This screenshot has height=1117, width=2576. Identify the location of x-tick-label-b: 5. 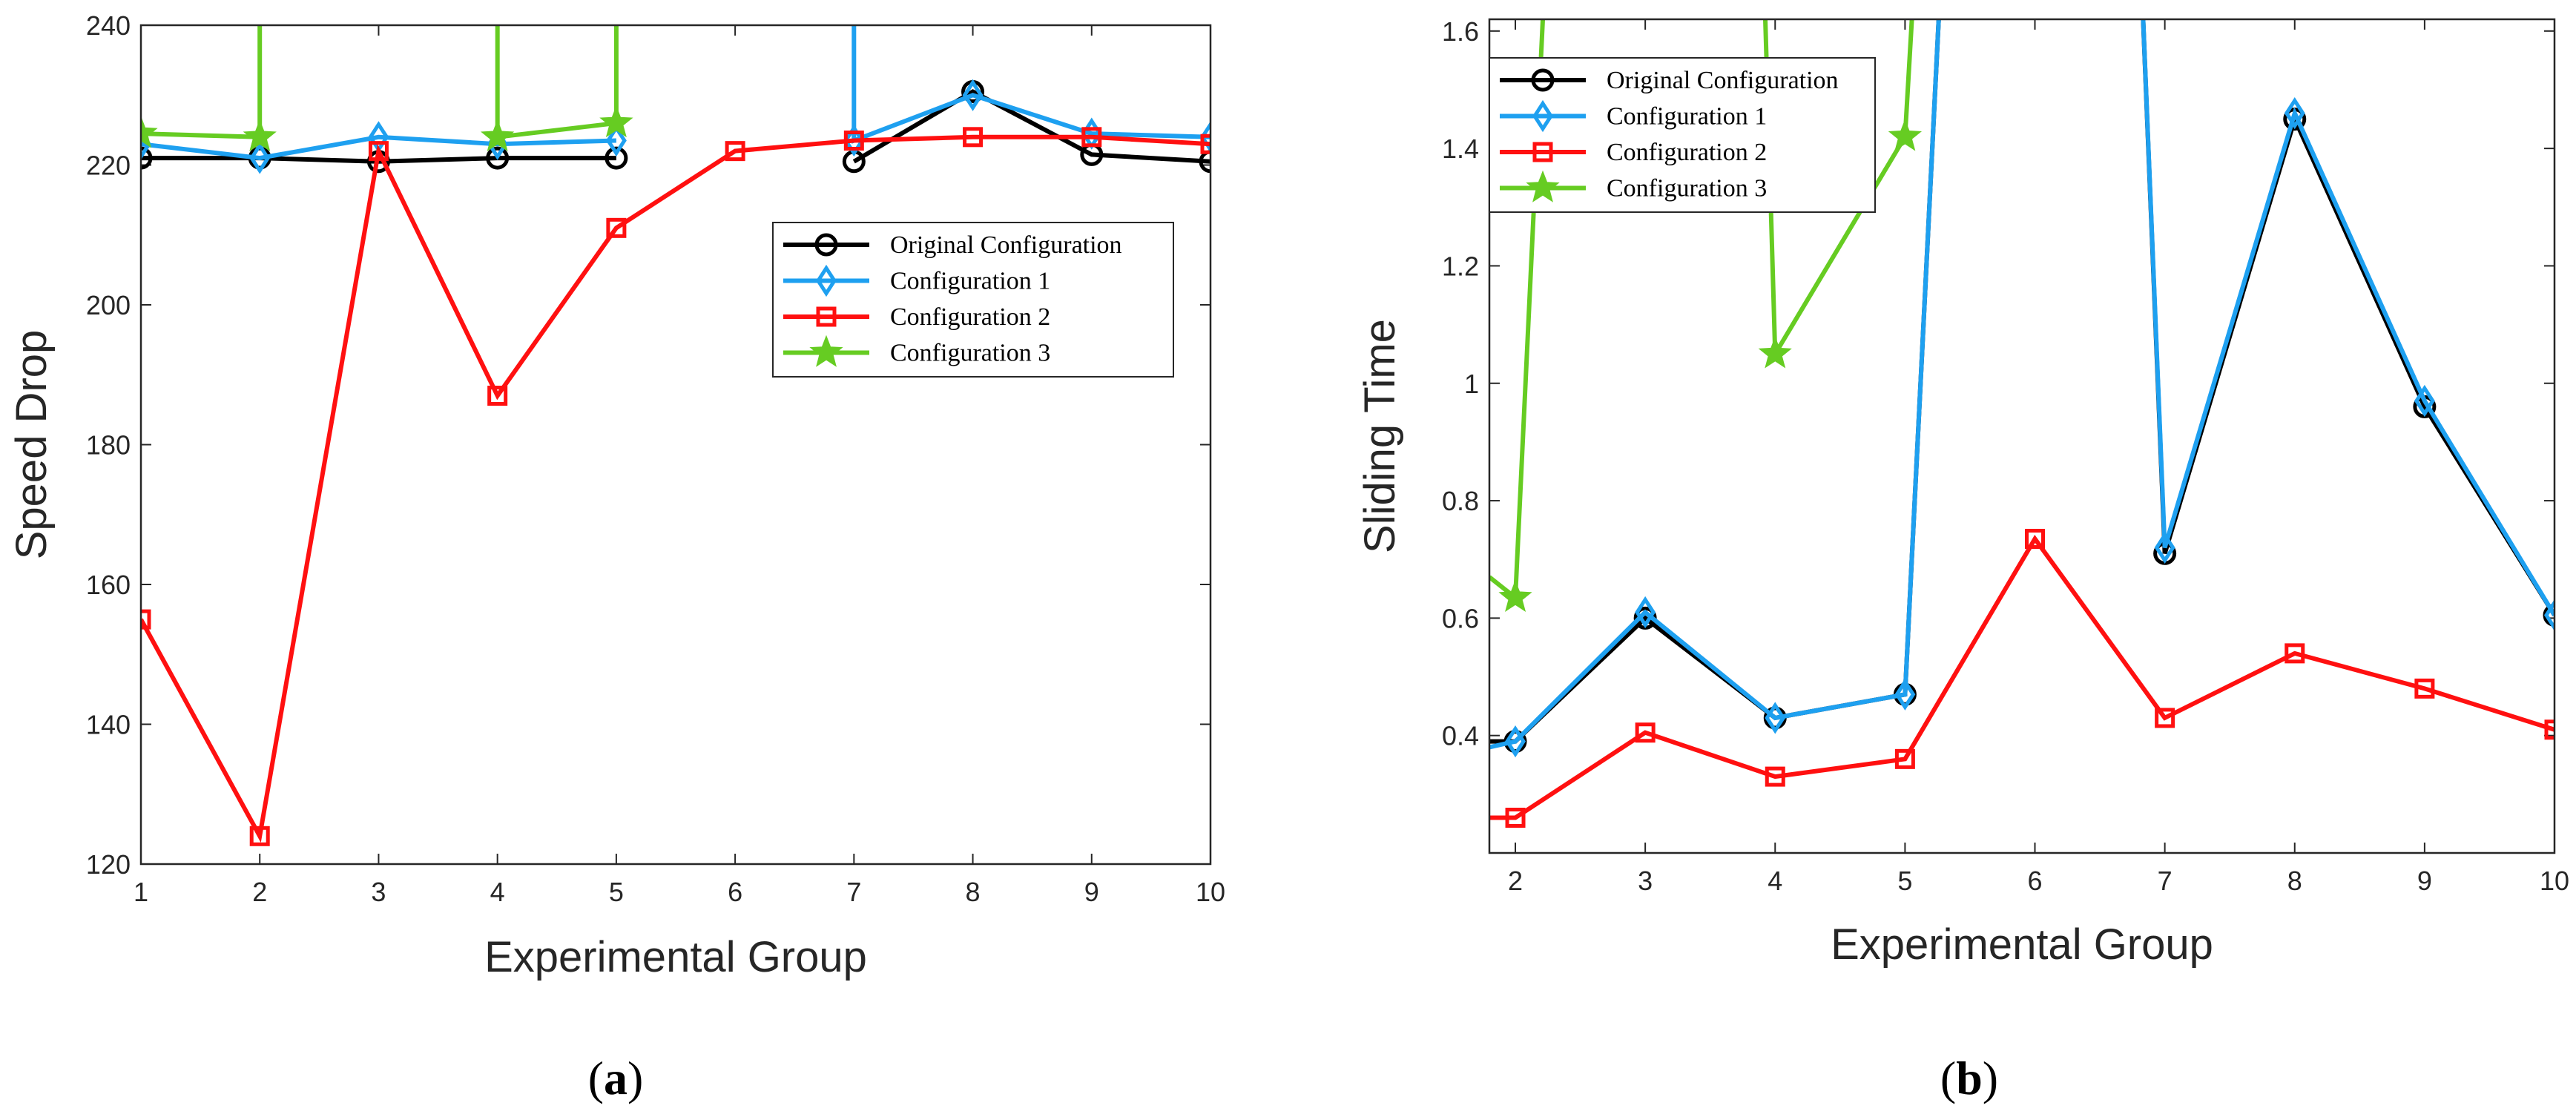
(1905, 881).